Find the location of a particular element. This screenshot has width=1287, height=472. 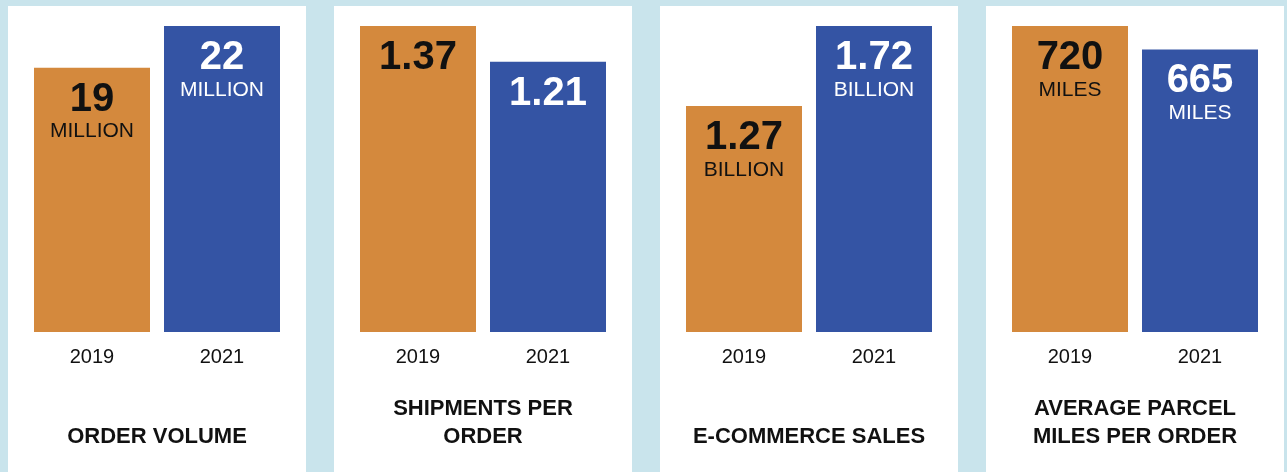

text: SHIPMENTS PER ORDER is located at coordinates (483, 422).